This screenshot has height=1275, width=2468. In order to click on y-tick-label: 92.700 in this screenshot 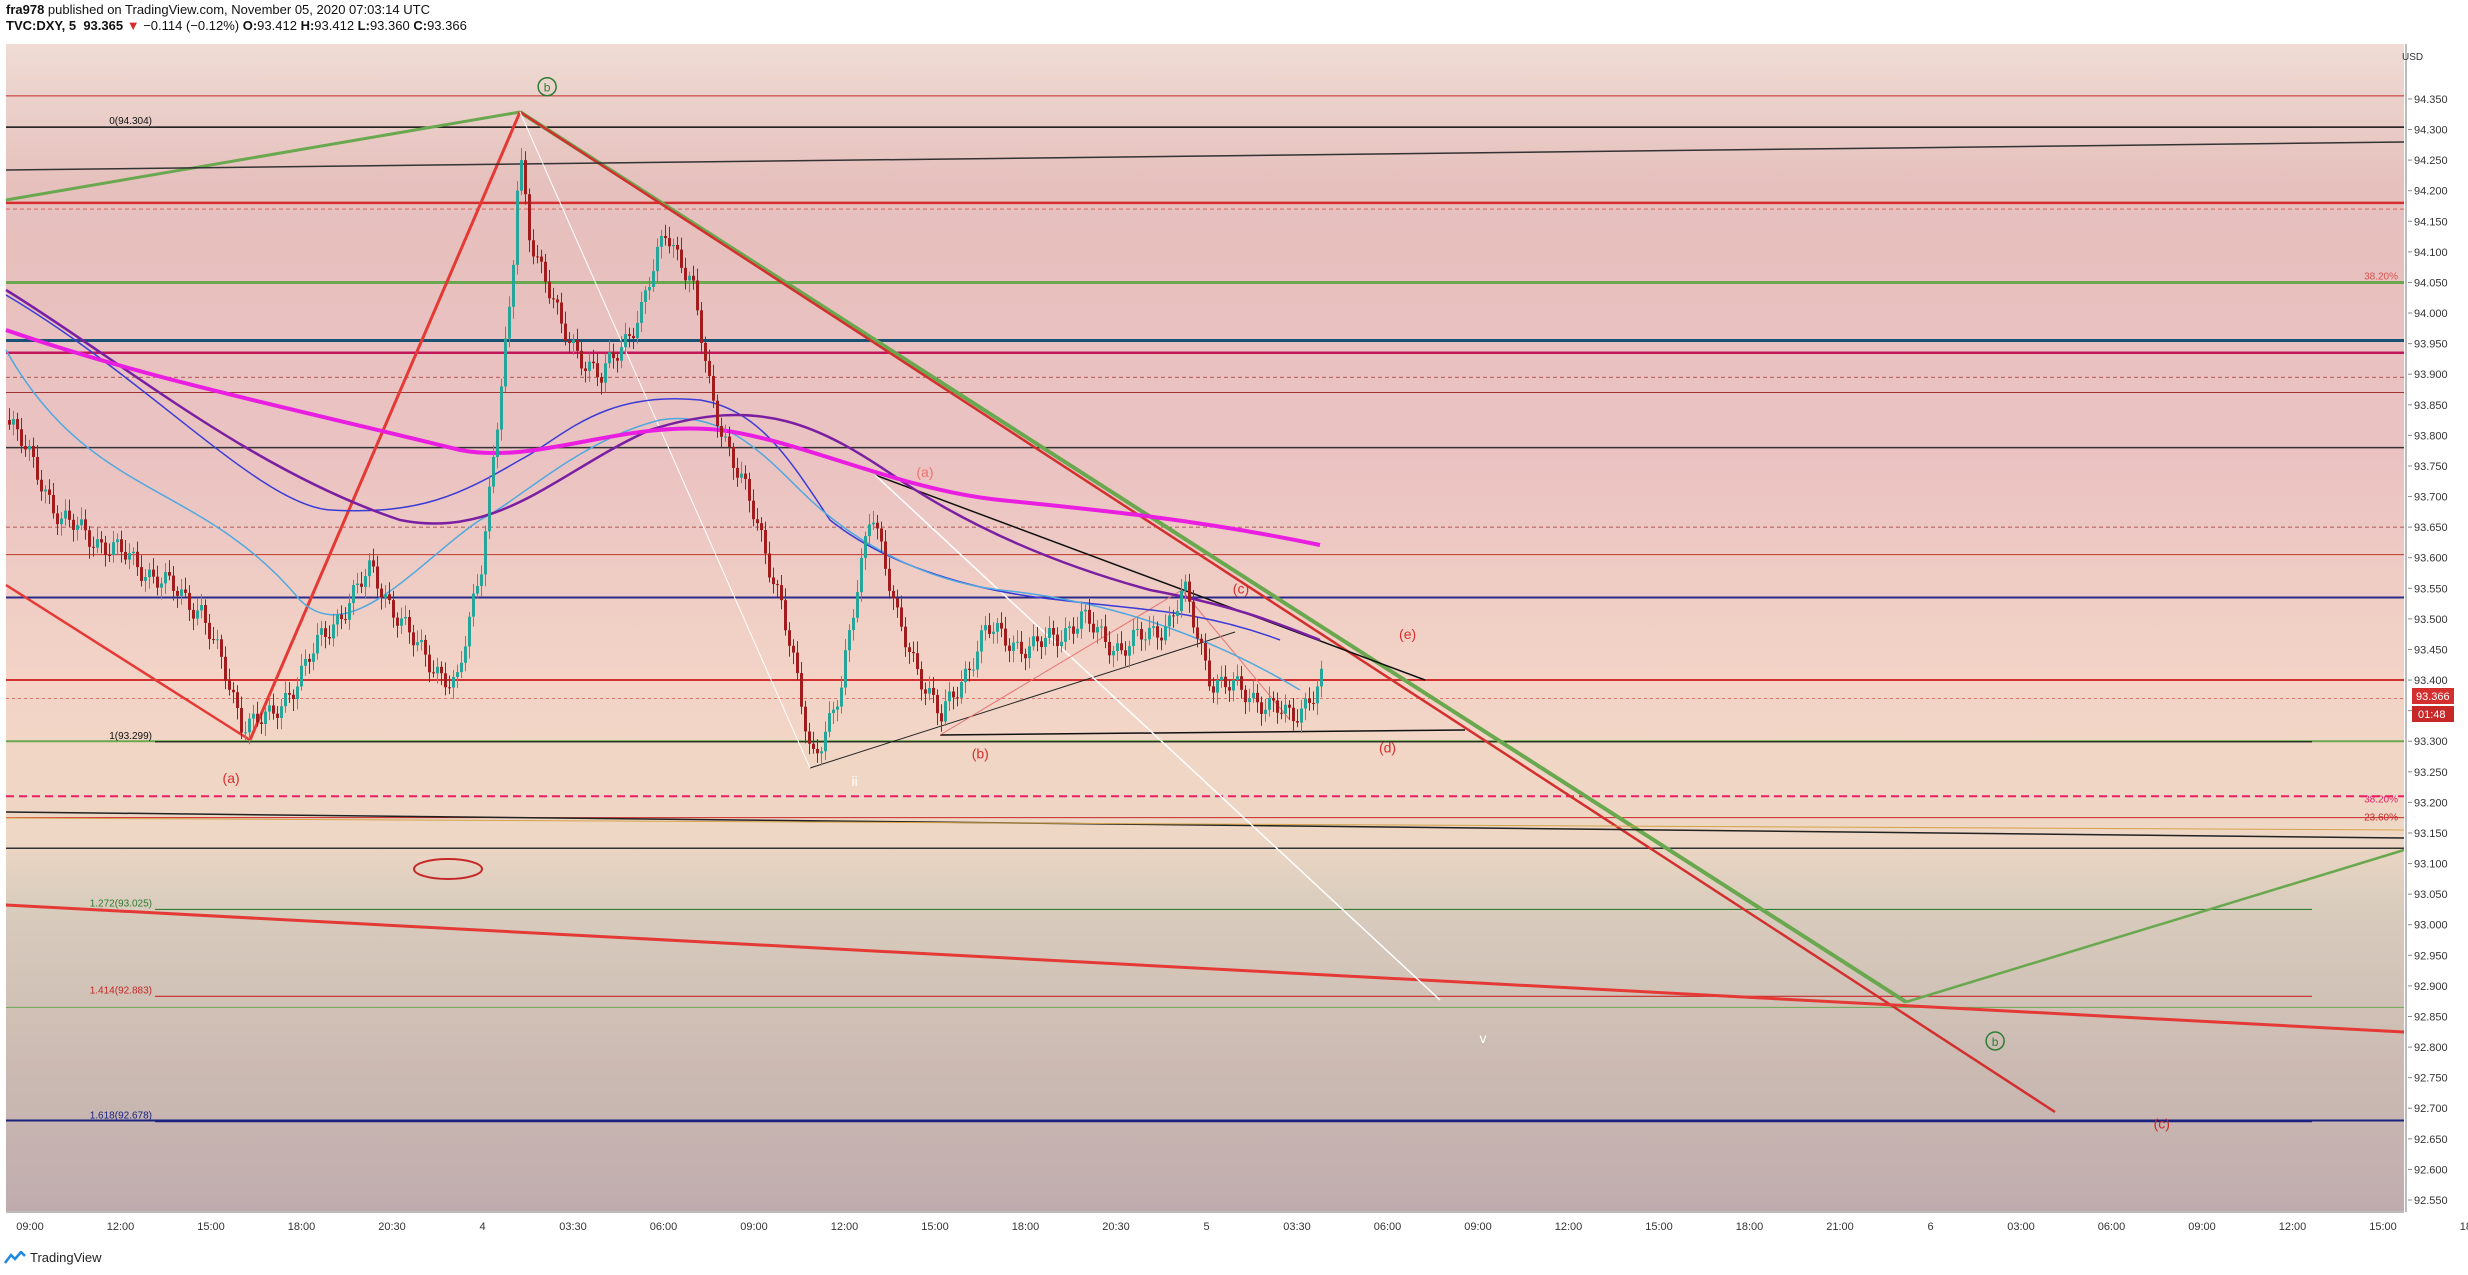, I will do `click(2431, 1109)`.